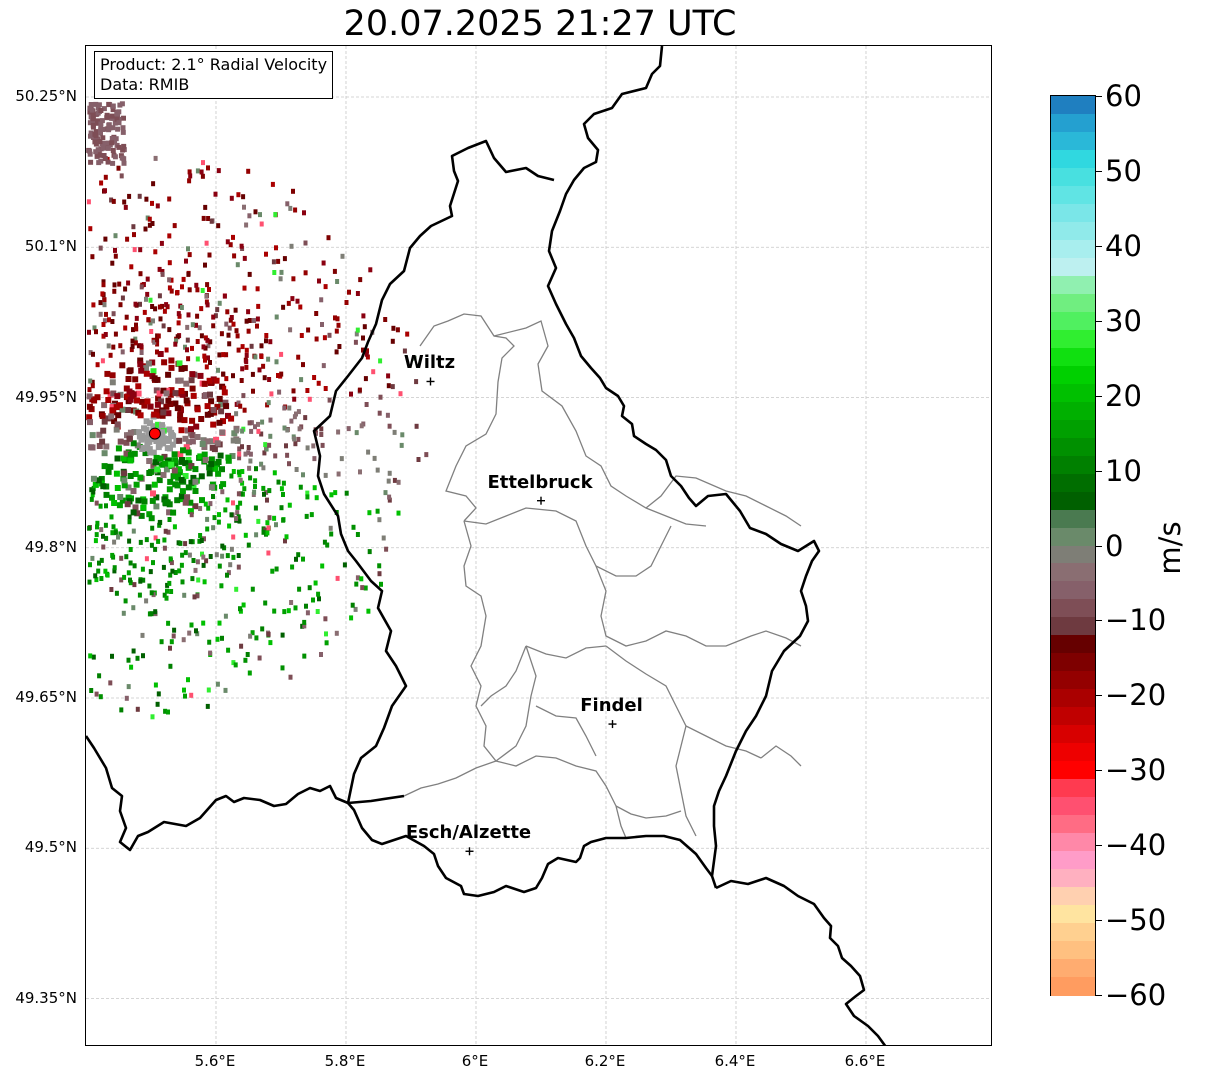 The height and width of the screenshot is (1081, 1207). What do you see at coordinates (475, 1061) in the screenshot?
I see `longitude-label: 6°E` at bounding box center [475, 1061].